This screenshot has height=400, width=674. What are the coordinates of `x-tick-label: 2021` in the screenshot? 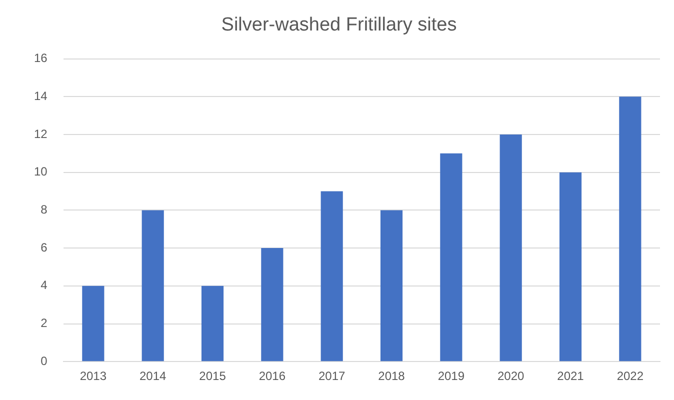 It's located at (570, 376).